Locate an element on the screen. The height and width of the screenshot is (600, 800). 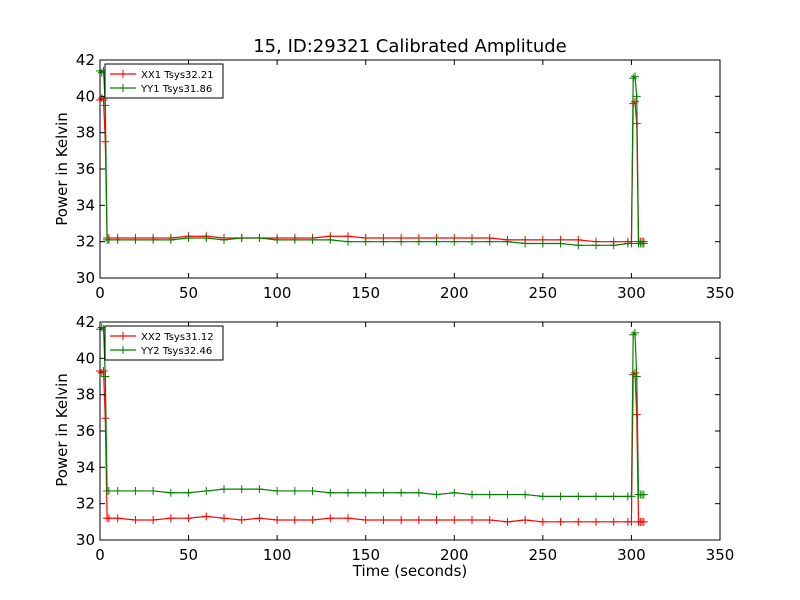
y-tick-label-bottom: 42 is located at coordinates (85, 322).